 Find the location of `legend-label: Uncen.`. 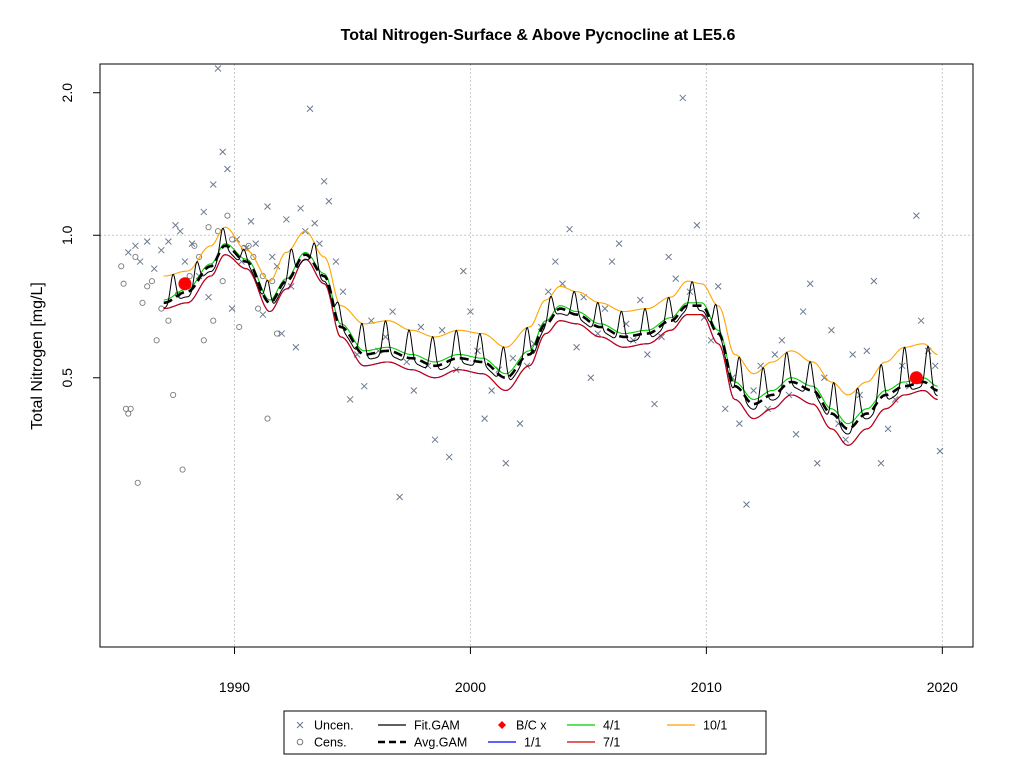

legend-label: Uncen. is located at coordinates (334, 726).